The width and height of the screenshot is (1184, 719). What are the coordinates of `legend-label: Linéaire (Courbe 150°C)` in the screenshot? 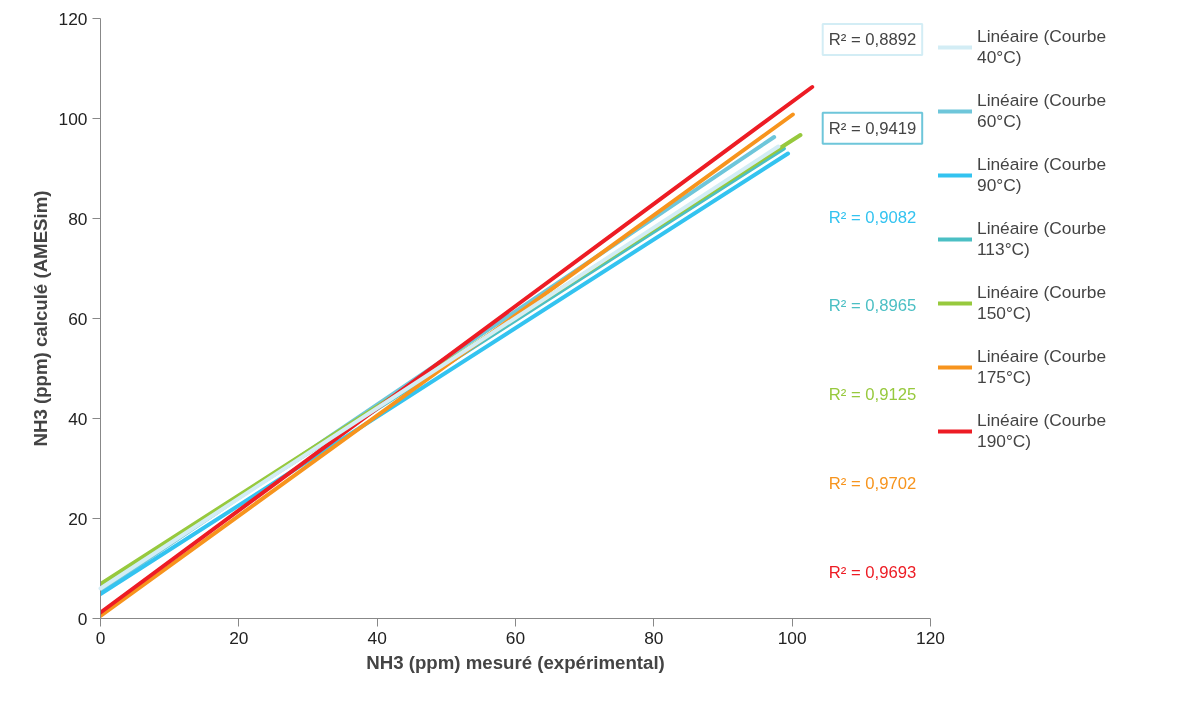 It's located at (1042, 303).